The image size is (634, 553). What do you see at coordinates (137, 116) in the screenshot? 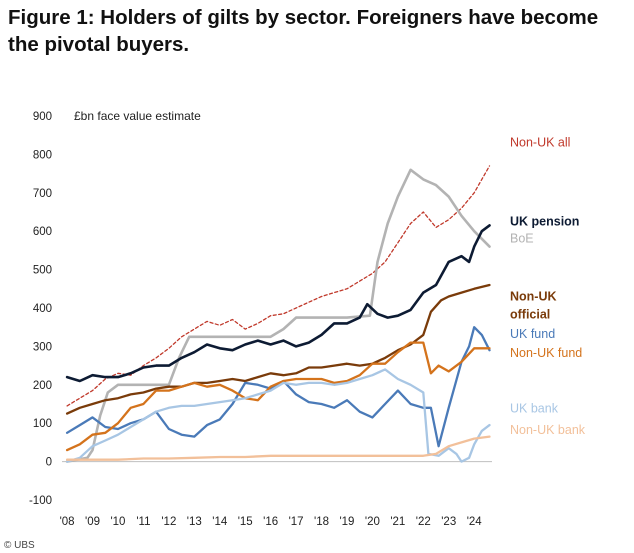
I see `unit-label: £bn face value estimate` at bounding box center [137, 116].